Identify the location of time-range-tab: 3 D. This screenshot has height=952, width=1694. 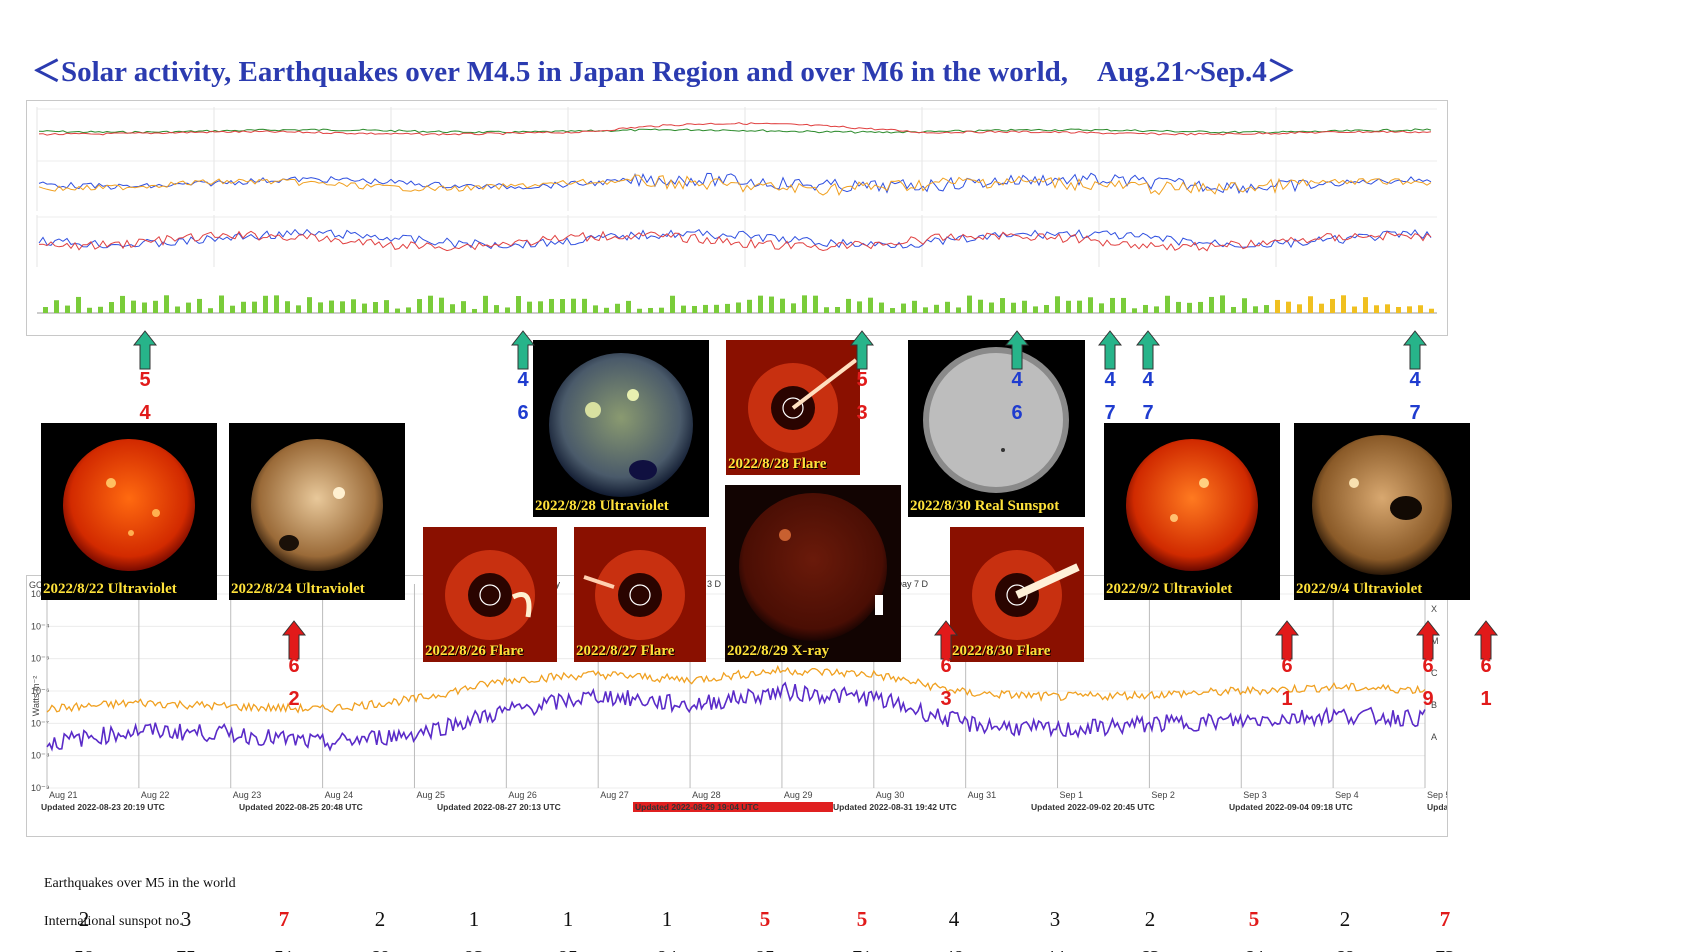
(714, 584).